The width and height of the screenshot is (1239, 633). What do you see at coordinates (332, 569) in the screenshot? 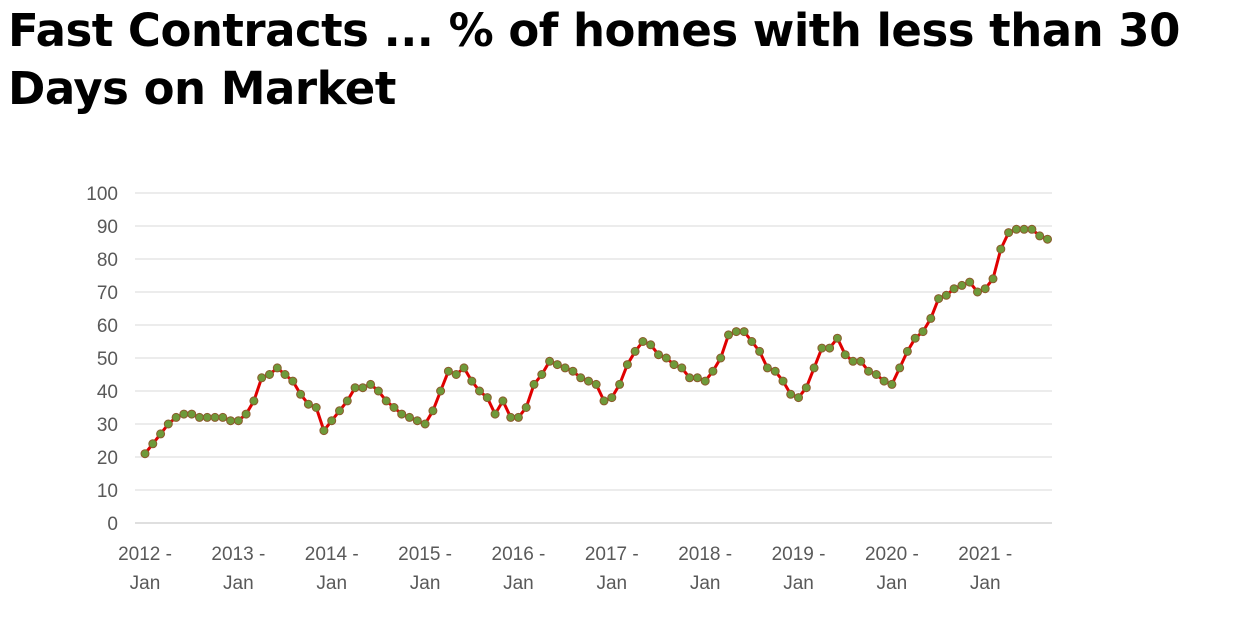
I see `x-tick-label: 2014 -Jan` at bounding box center [332, 569].